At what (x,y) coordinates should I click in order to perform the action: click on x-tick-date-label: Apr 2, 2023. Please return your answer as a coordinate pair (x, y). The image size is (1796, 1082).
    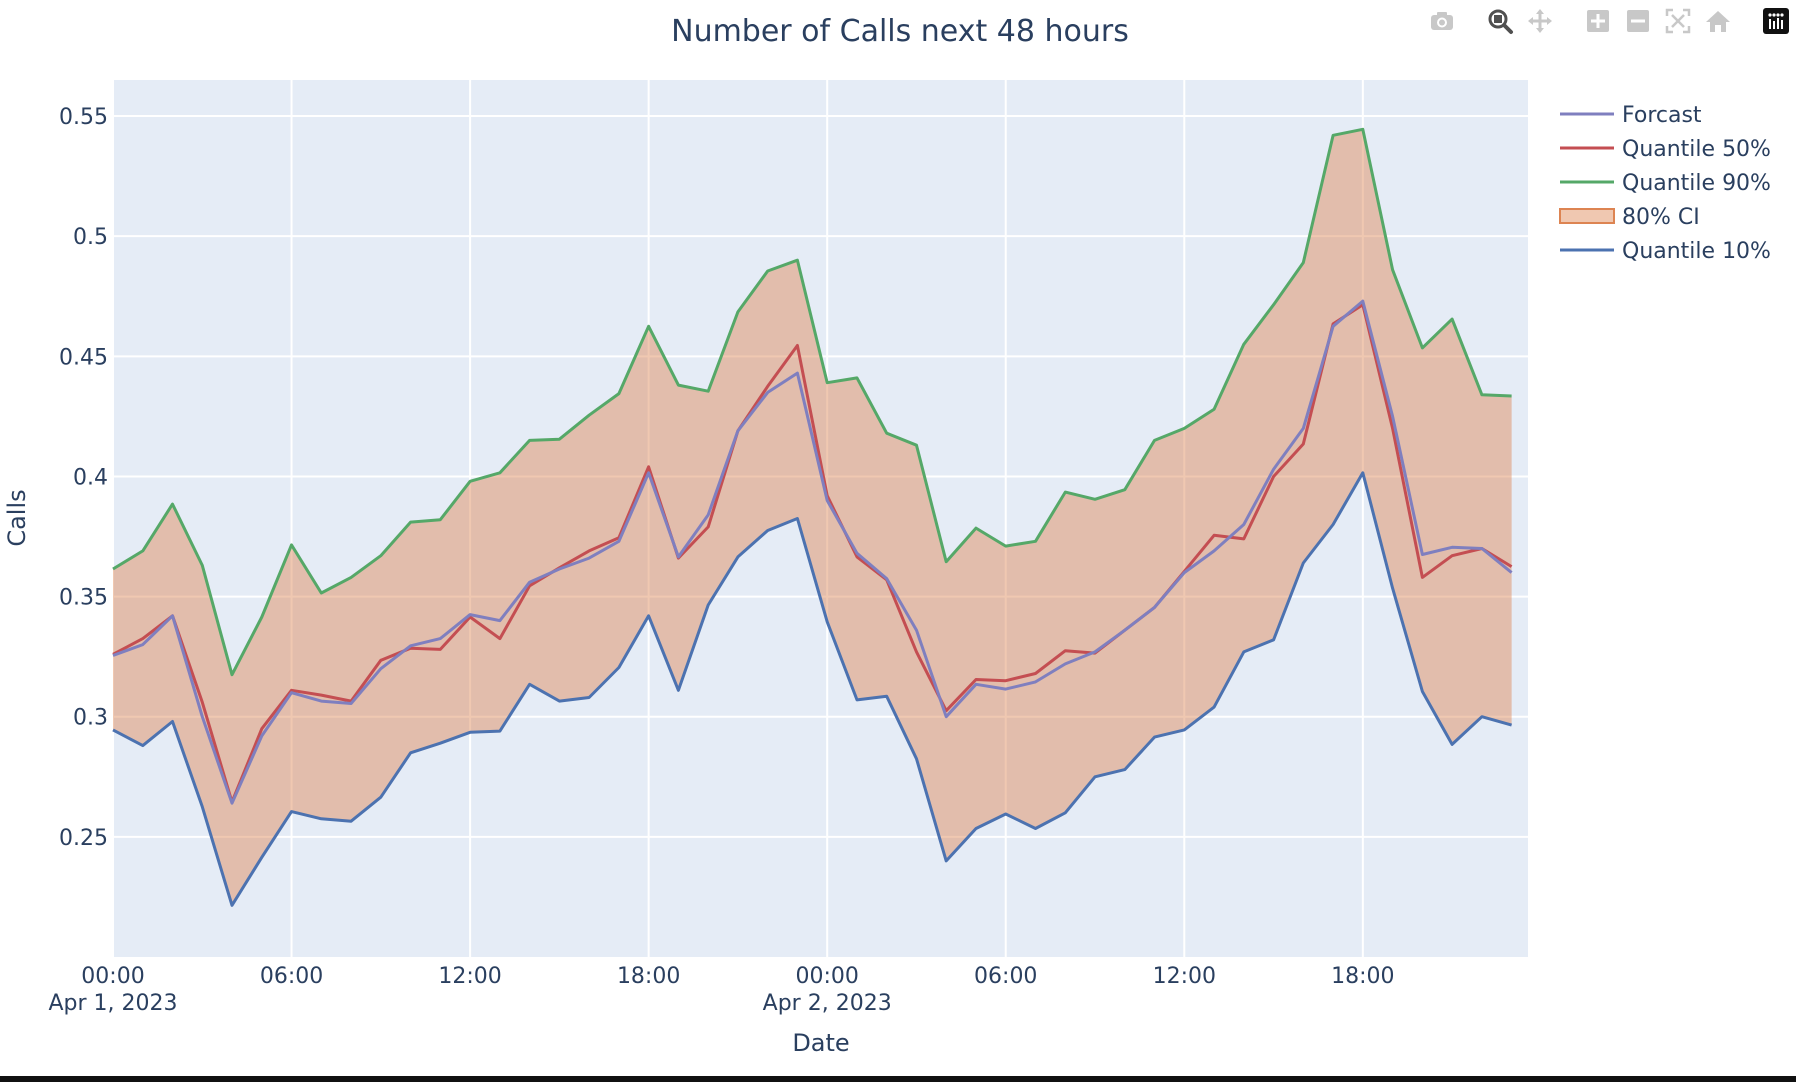
    Looking at the image, I should click on (827, 1003).